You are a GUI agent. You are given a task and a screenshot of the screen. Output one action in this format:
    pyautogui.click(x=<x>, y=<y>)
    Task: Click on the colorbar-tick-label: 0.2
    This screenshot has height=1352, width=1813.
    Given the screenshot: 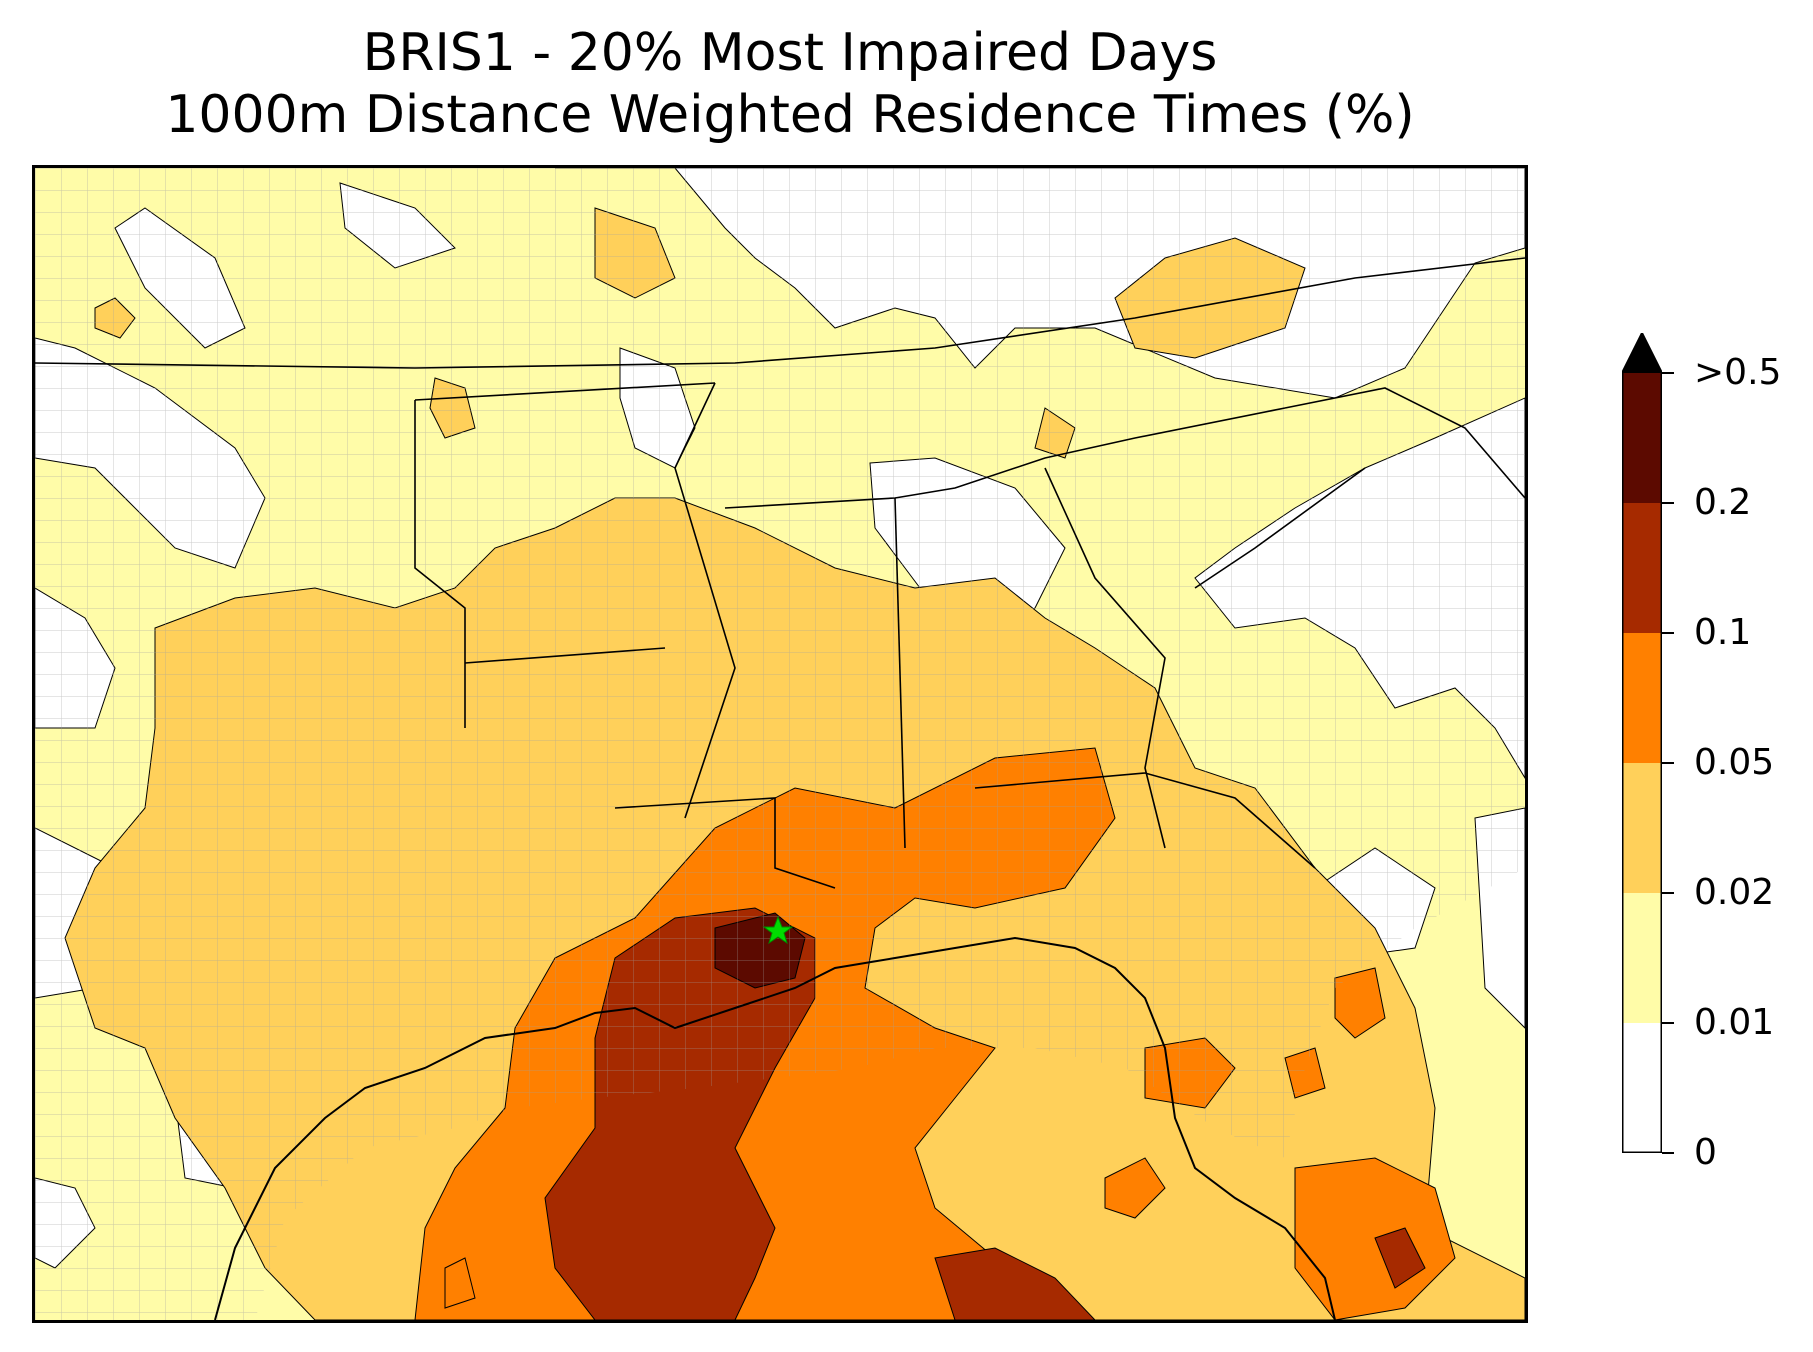 What is the action you would take?
    pyautogui.click(x=1723, y=502)
    